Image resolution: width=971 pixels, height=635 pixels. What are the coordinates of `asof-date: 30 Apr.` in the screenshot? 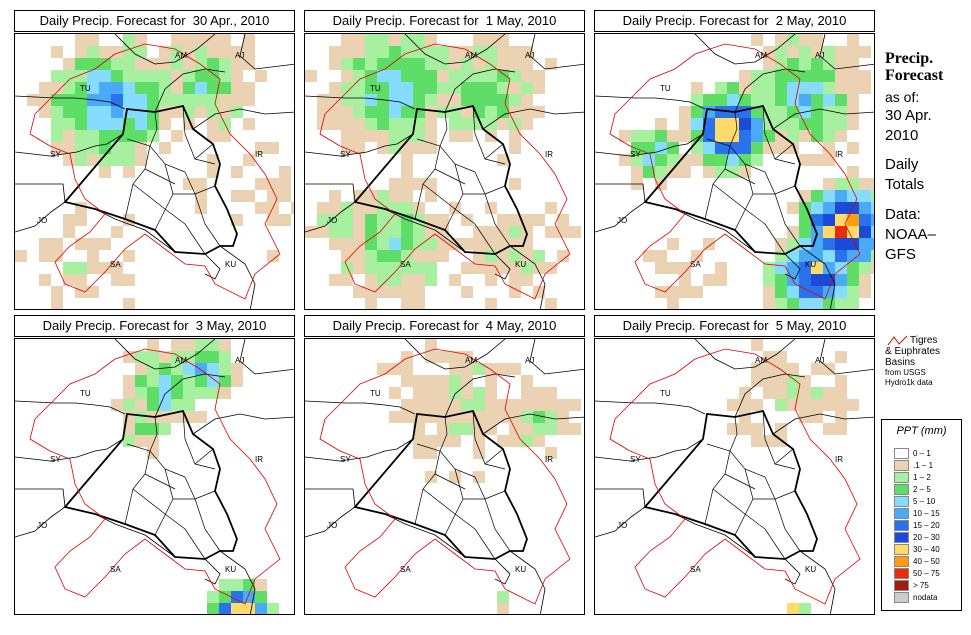 It's located at (908, 115).